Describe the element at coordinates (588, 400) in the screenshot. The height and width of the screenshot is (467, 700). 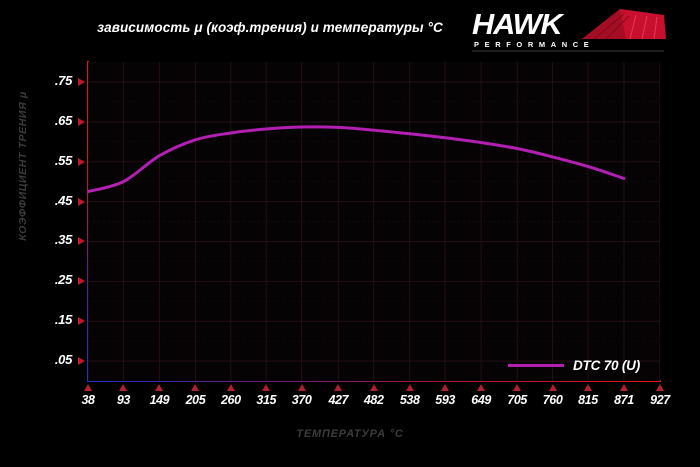
I see `x-axis-tick-label: 815` at that location.